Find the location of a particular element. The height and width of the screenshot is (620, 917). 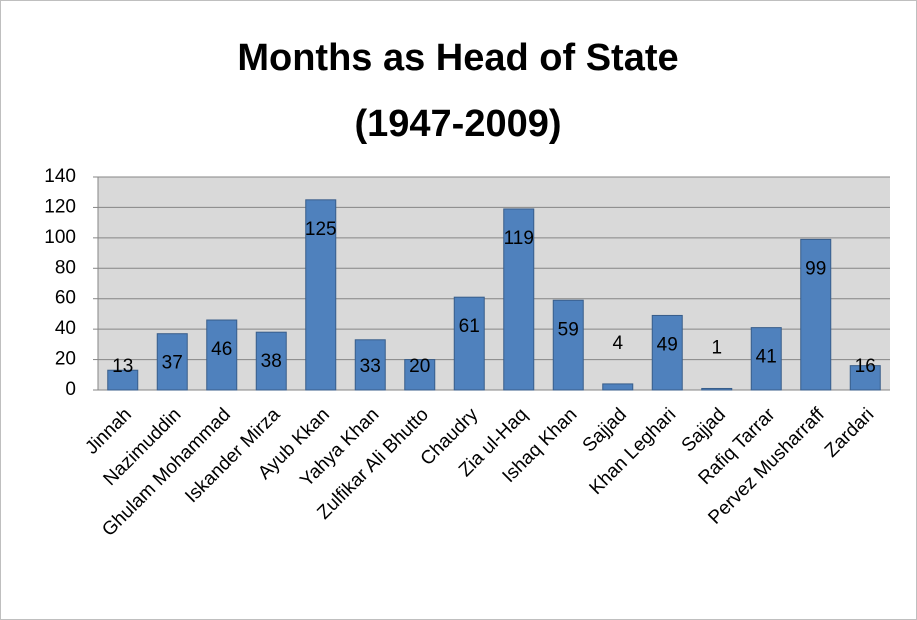

chart-subtitle: (1947-2009) is located at coordinates (457, 124).